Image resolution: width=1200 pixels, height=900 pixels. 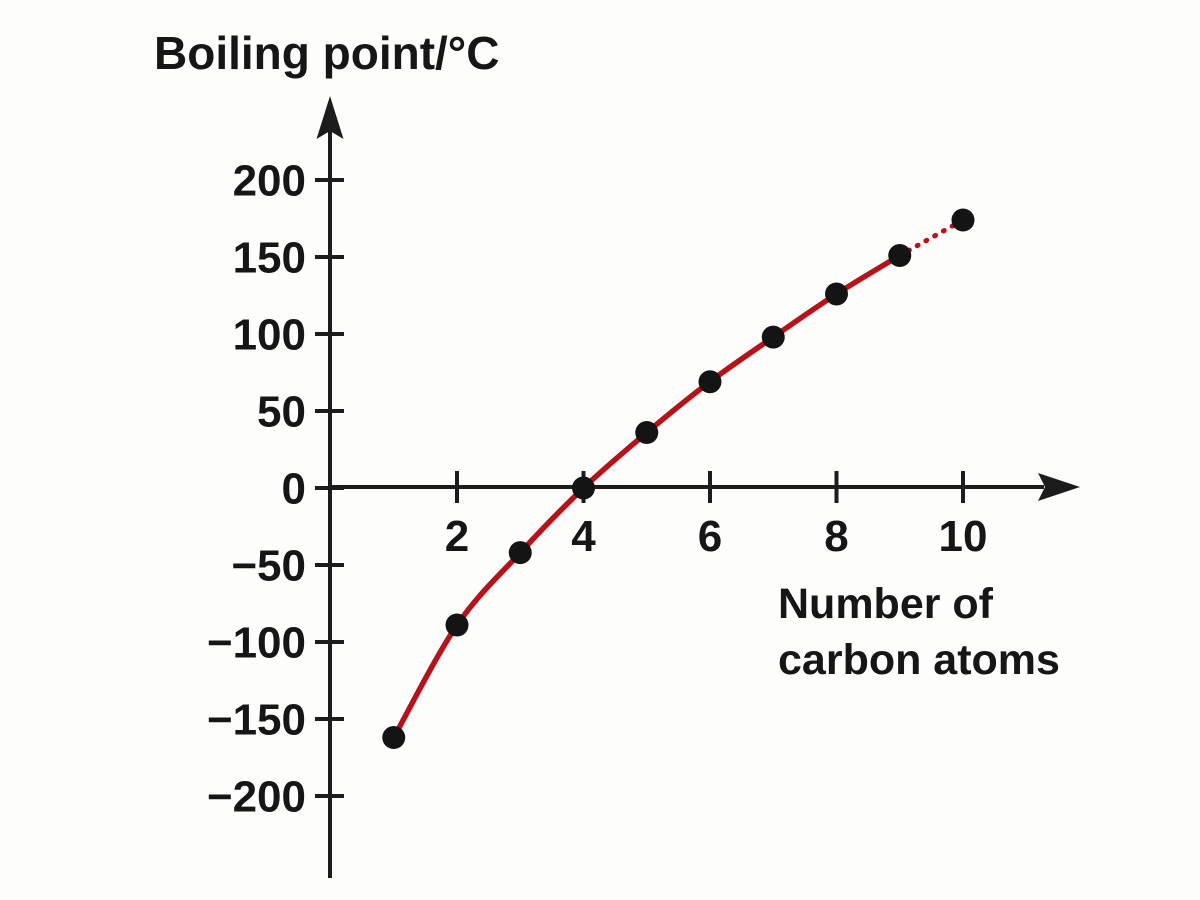 I want to click on y-tick-label: 200, so click(x=269, y=181).